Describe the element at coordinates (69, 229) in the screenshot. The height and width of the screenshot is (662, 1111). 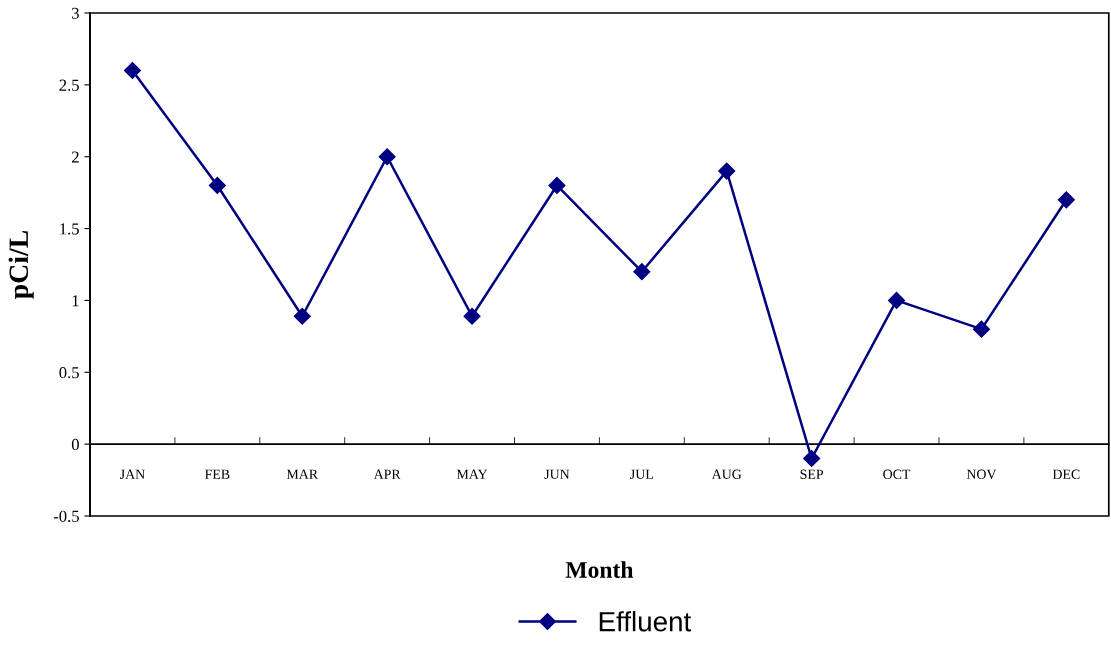
I see `y-tick-label: 1.5` at that location.